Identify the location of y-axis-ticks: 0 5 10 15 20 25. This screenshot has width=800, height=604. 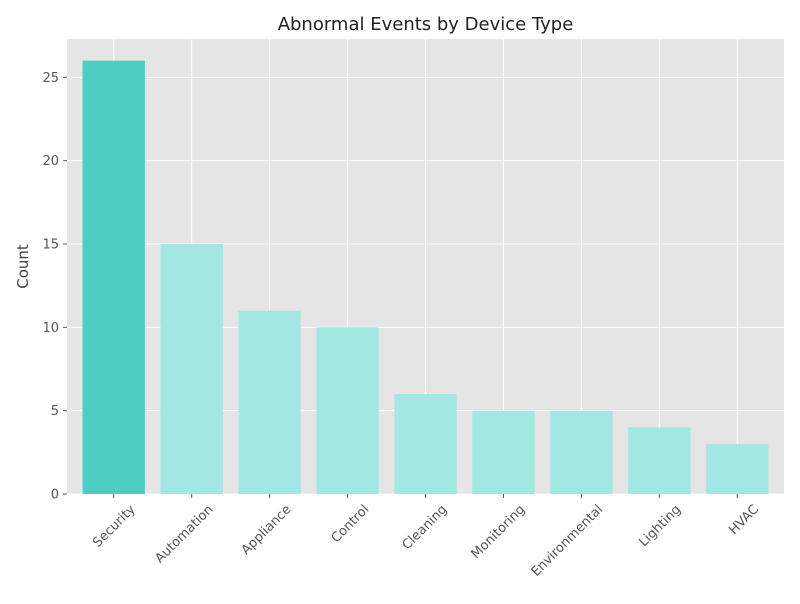
(54, 287).